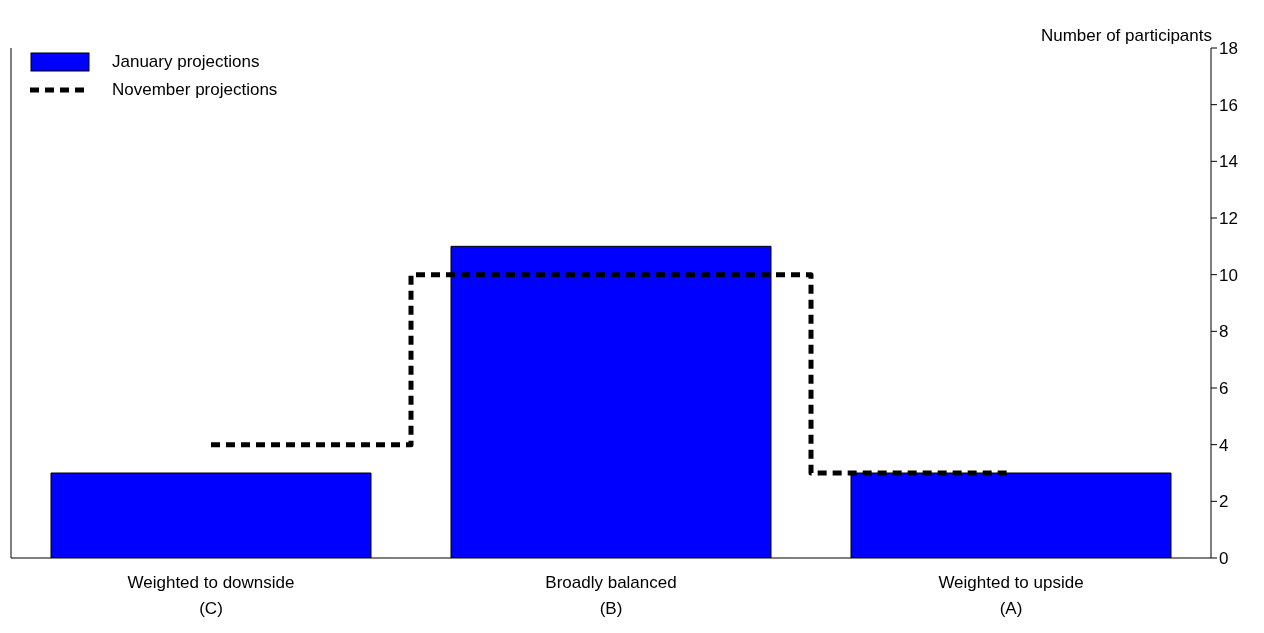 Image resolution: width=1264 pixels, height=633 pixels. I want to click on y-tick-label: 2, so click(1224, 502).